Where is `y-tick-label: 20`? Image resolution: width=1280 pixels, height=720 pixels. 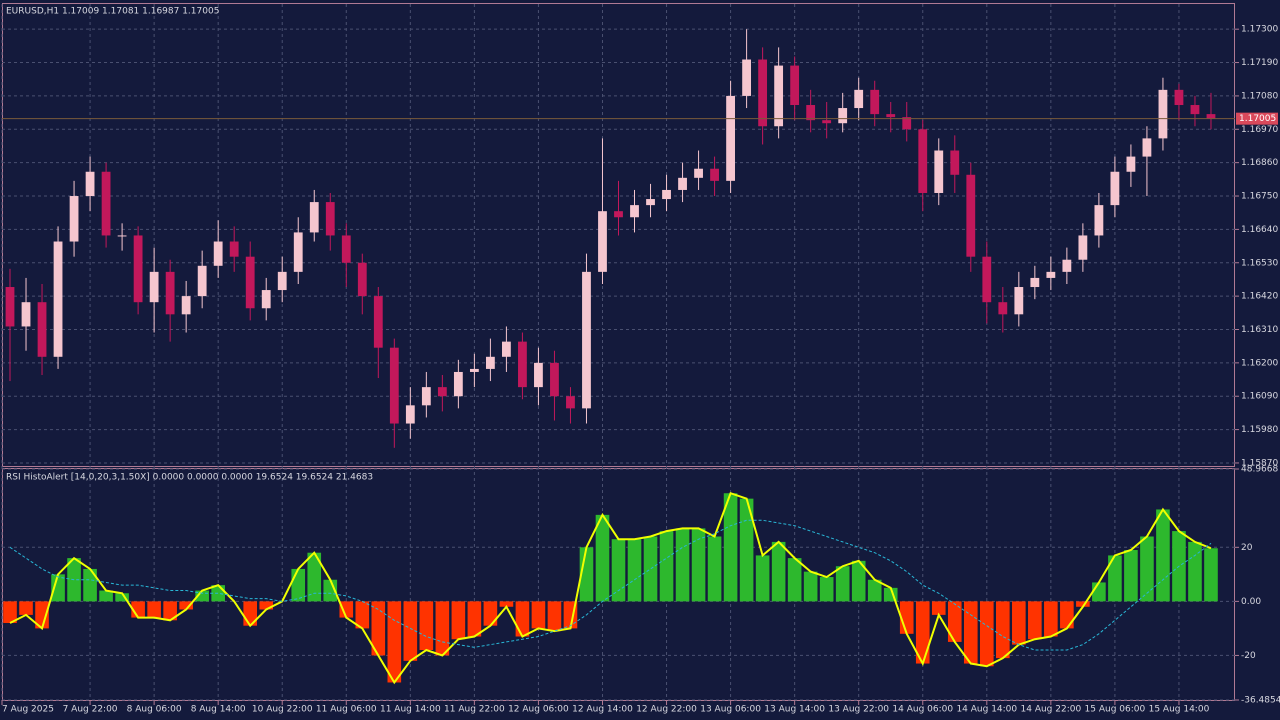
y-tick-label: 20 is located at coordinates (1247, 548).